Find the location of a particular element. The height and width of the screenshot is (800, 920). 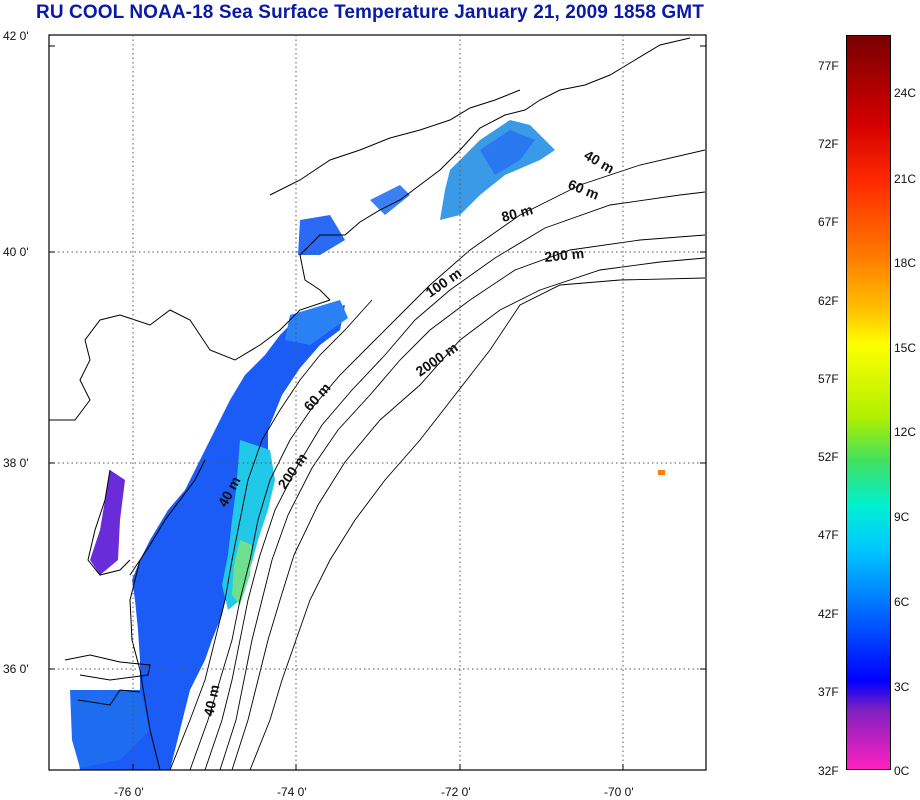

lon-label: -76 0' is located at coordinates (129, 792).